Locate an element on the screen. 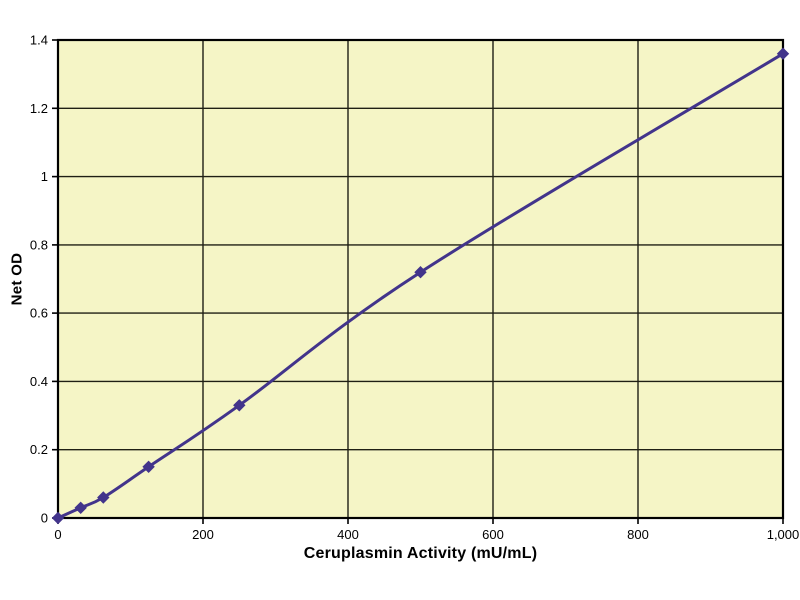  y-axis-title: Net OD is located at coordinates (17, 279).